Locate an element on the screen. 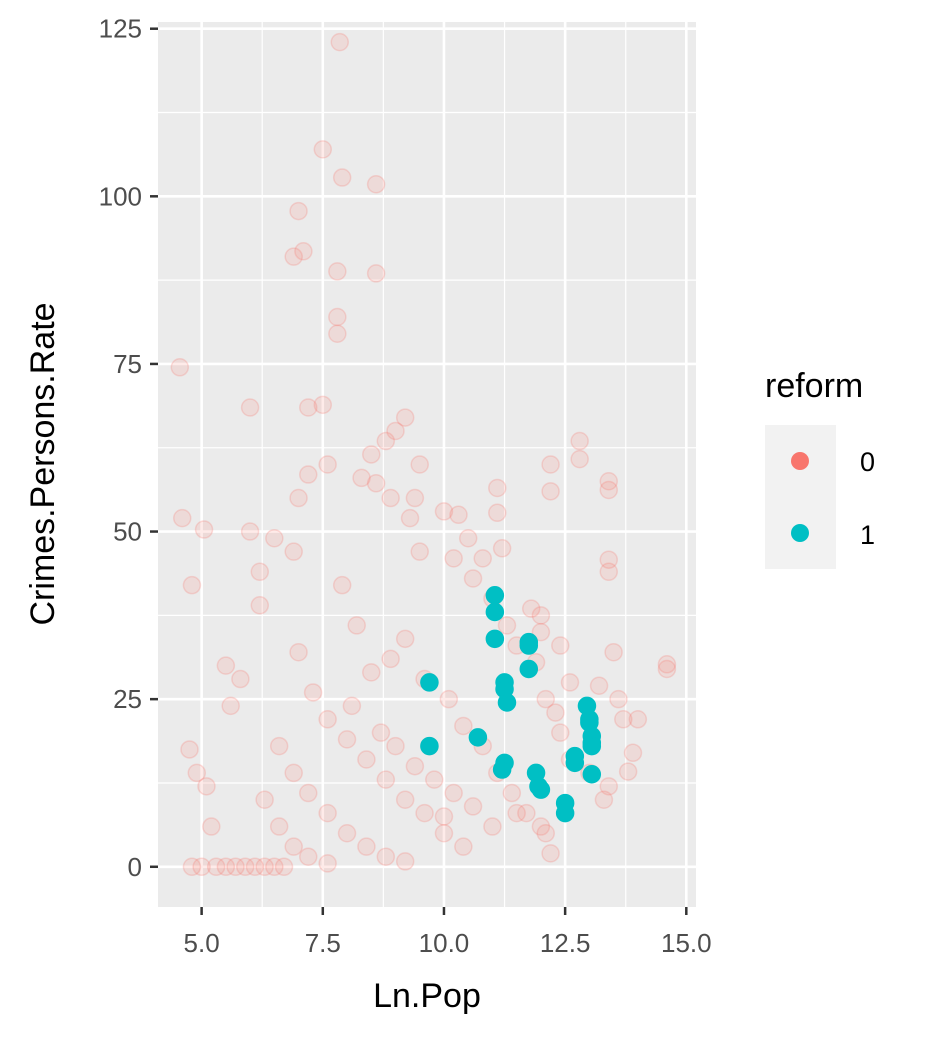 This screenshot has height=1037, width=942. y-tick-label: 75 is located at coordinates (127, 364).